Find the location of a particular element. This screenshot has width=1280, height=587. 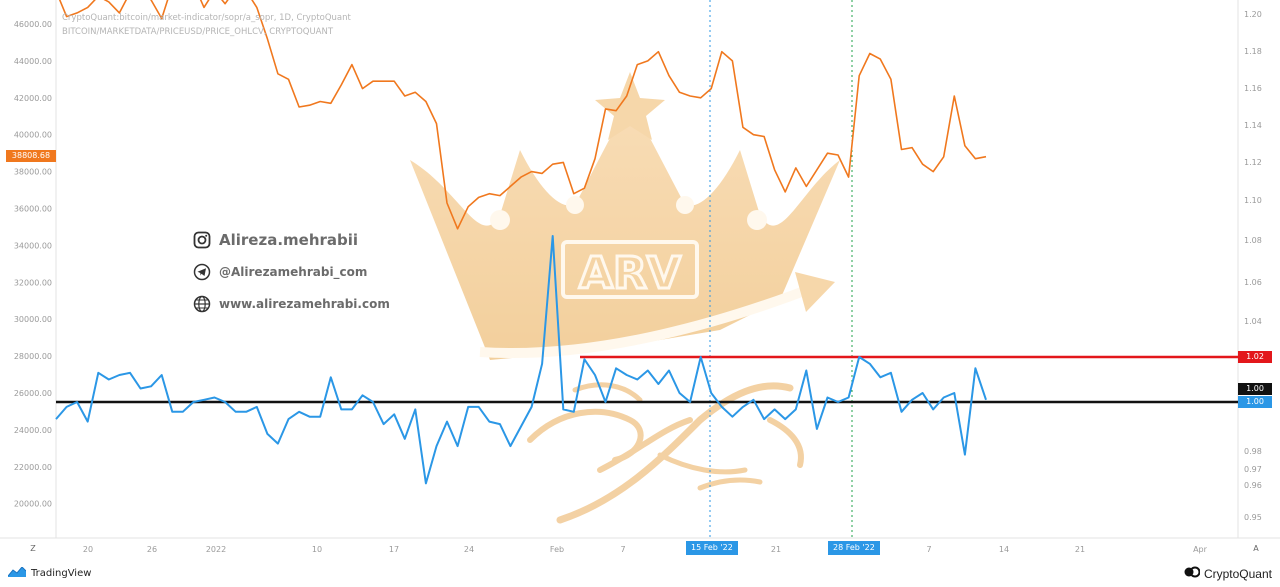

red-level-badge: 1.02 is located at coordinates (1255, 357).